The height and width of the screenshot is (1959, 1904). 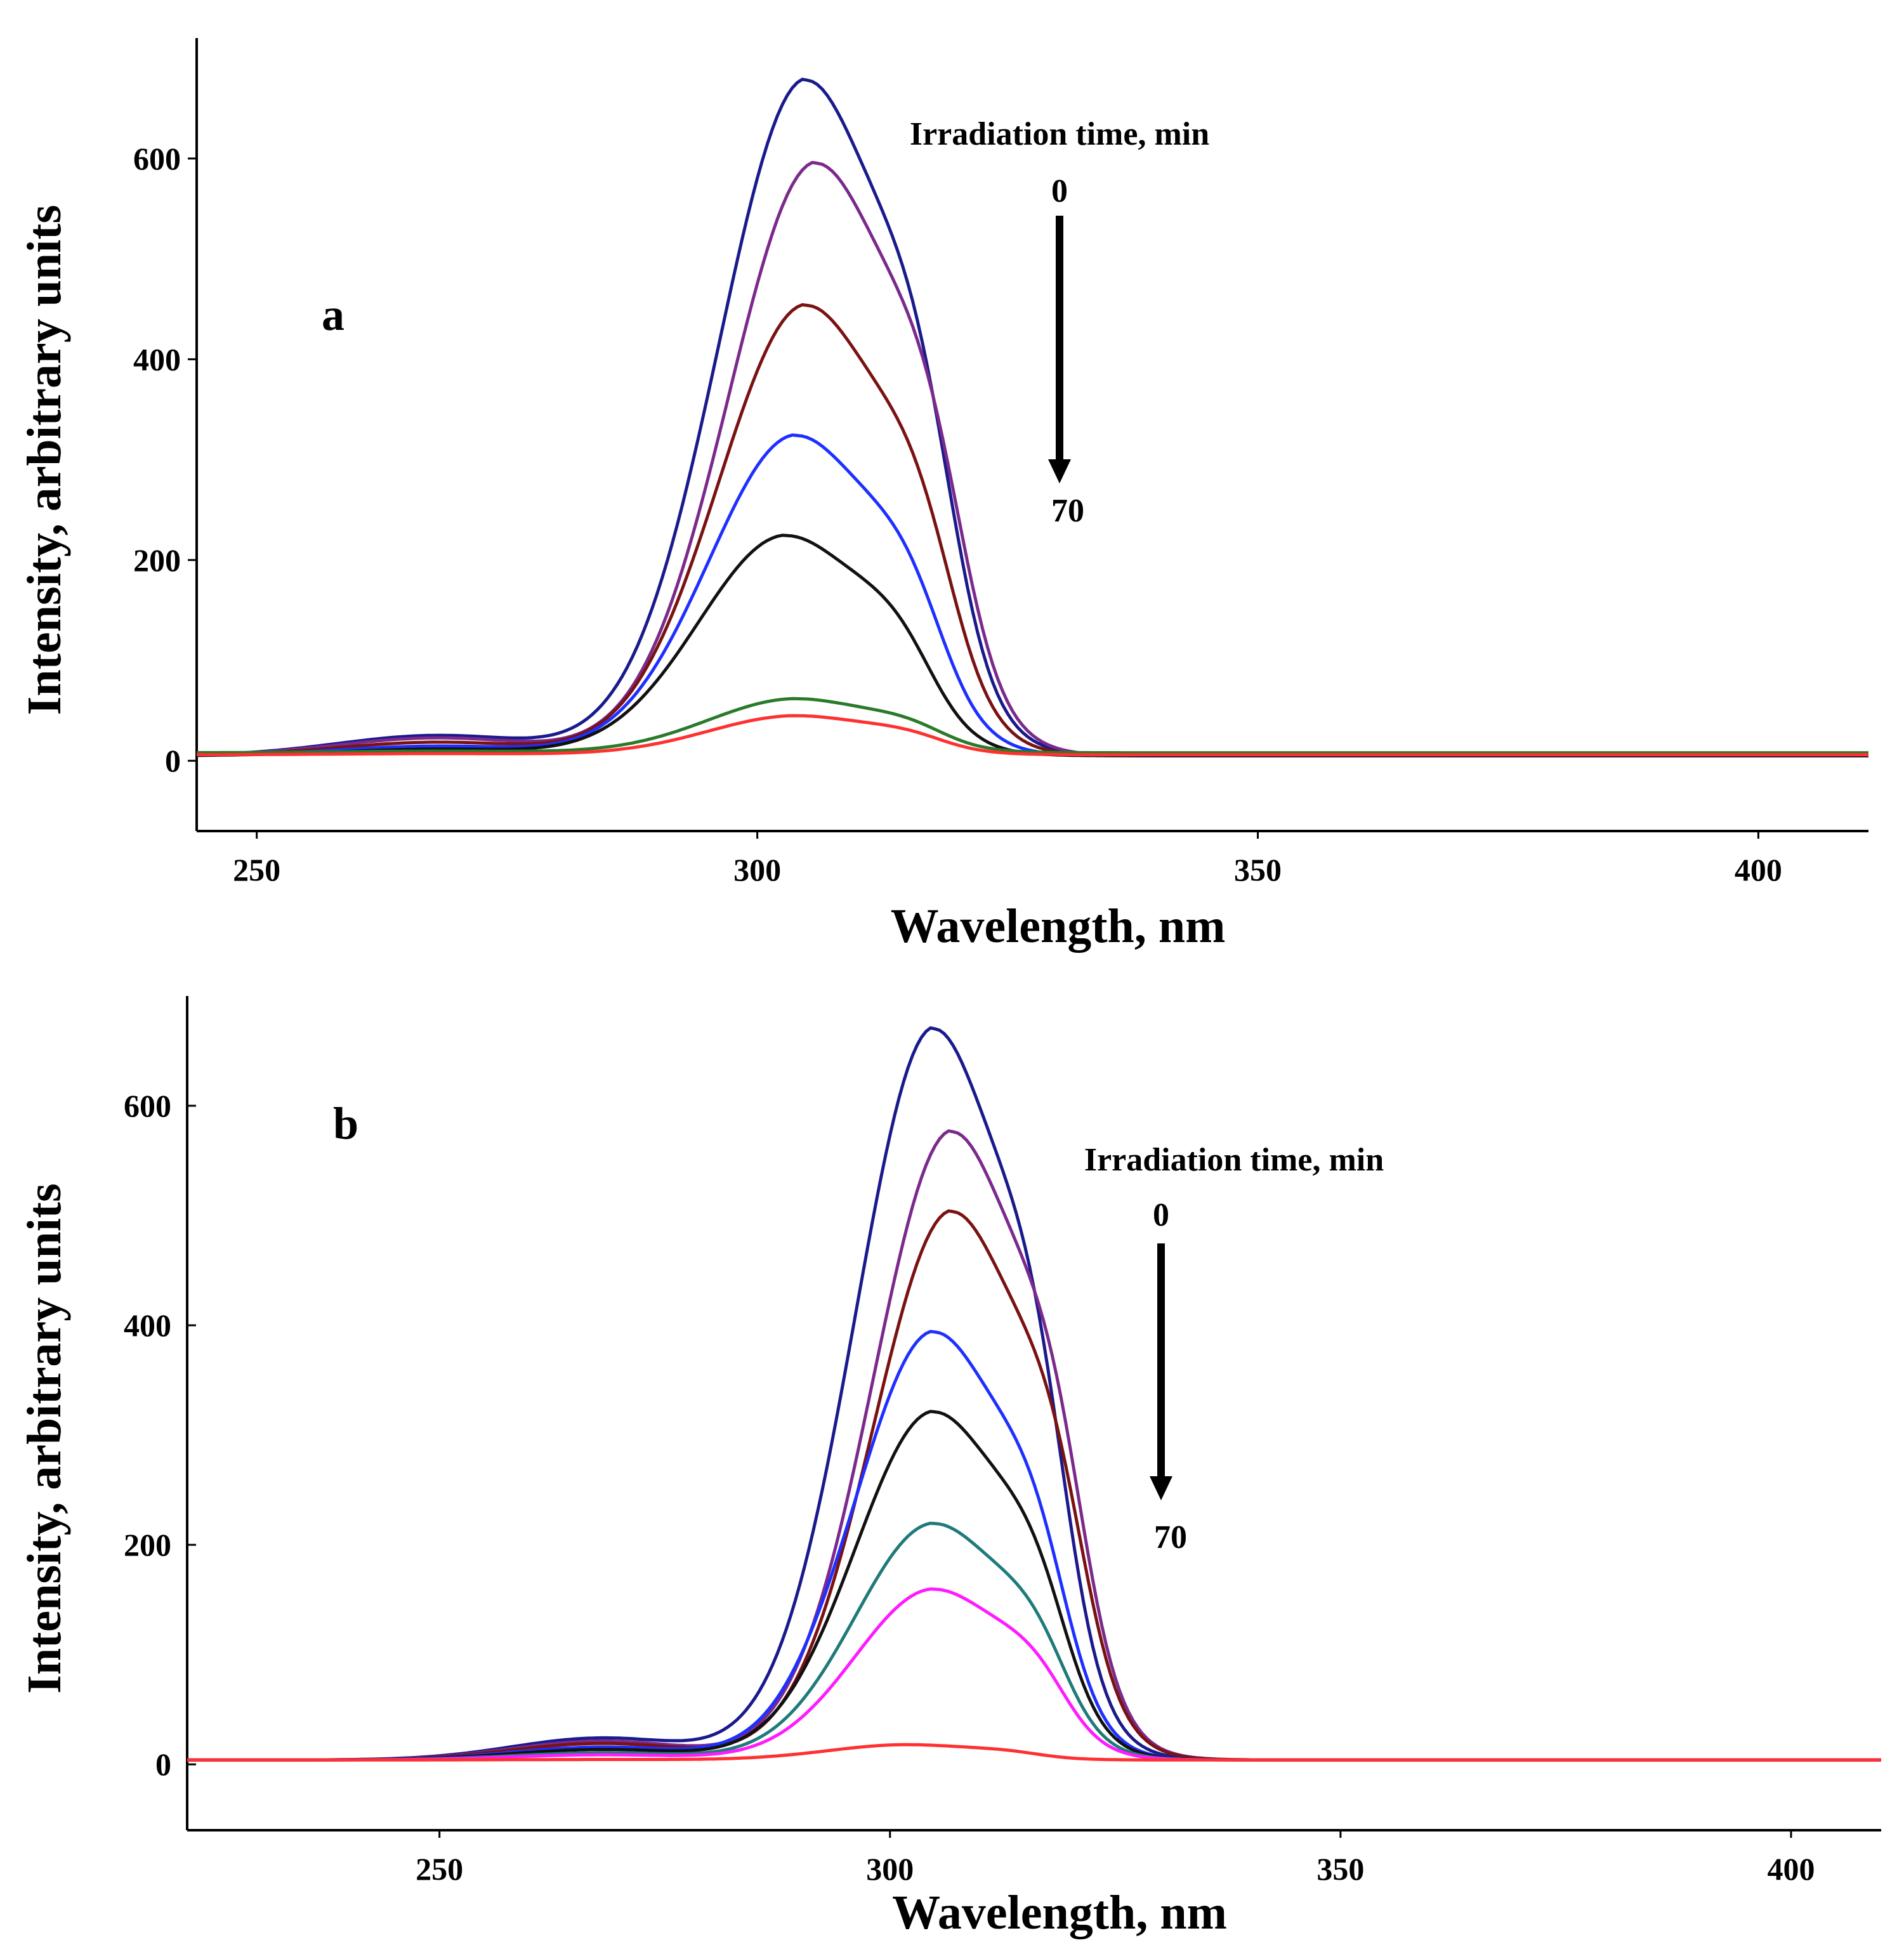 I want to click on panel-label: b, so click(x=345, y=1123).